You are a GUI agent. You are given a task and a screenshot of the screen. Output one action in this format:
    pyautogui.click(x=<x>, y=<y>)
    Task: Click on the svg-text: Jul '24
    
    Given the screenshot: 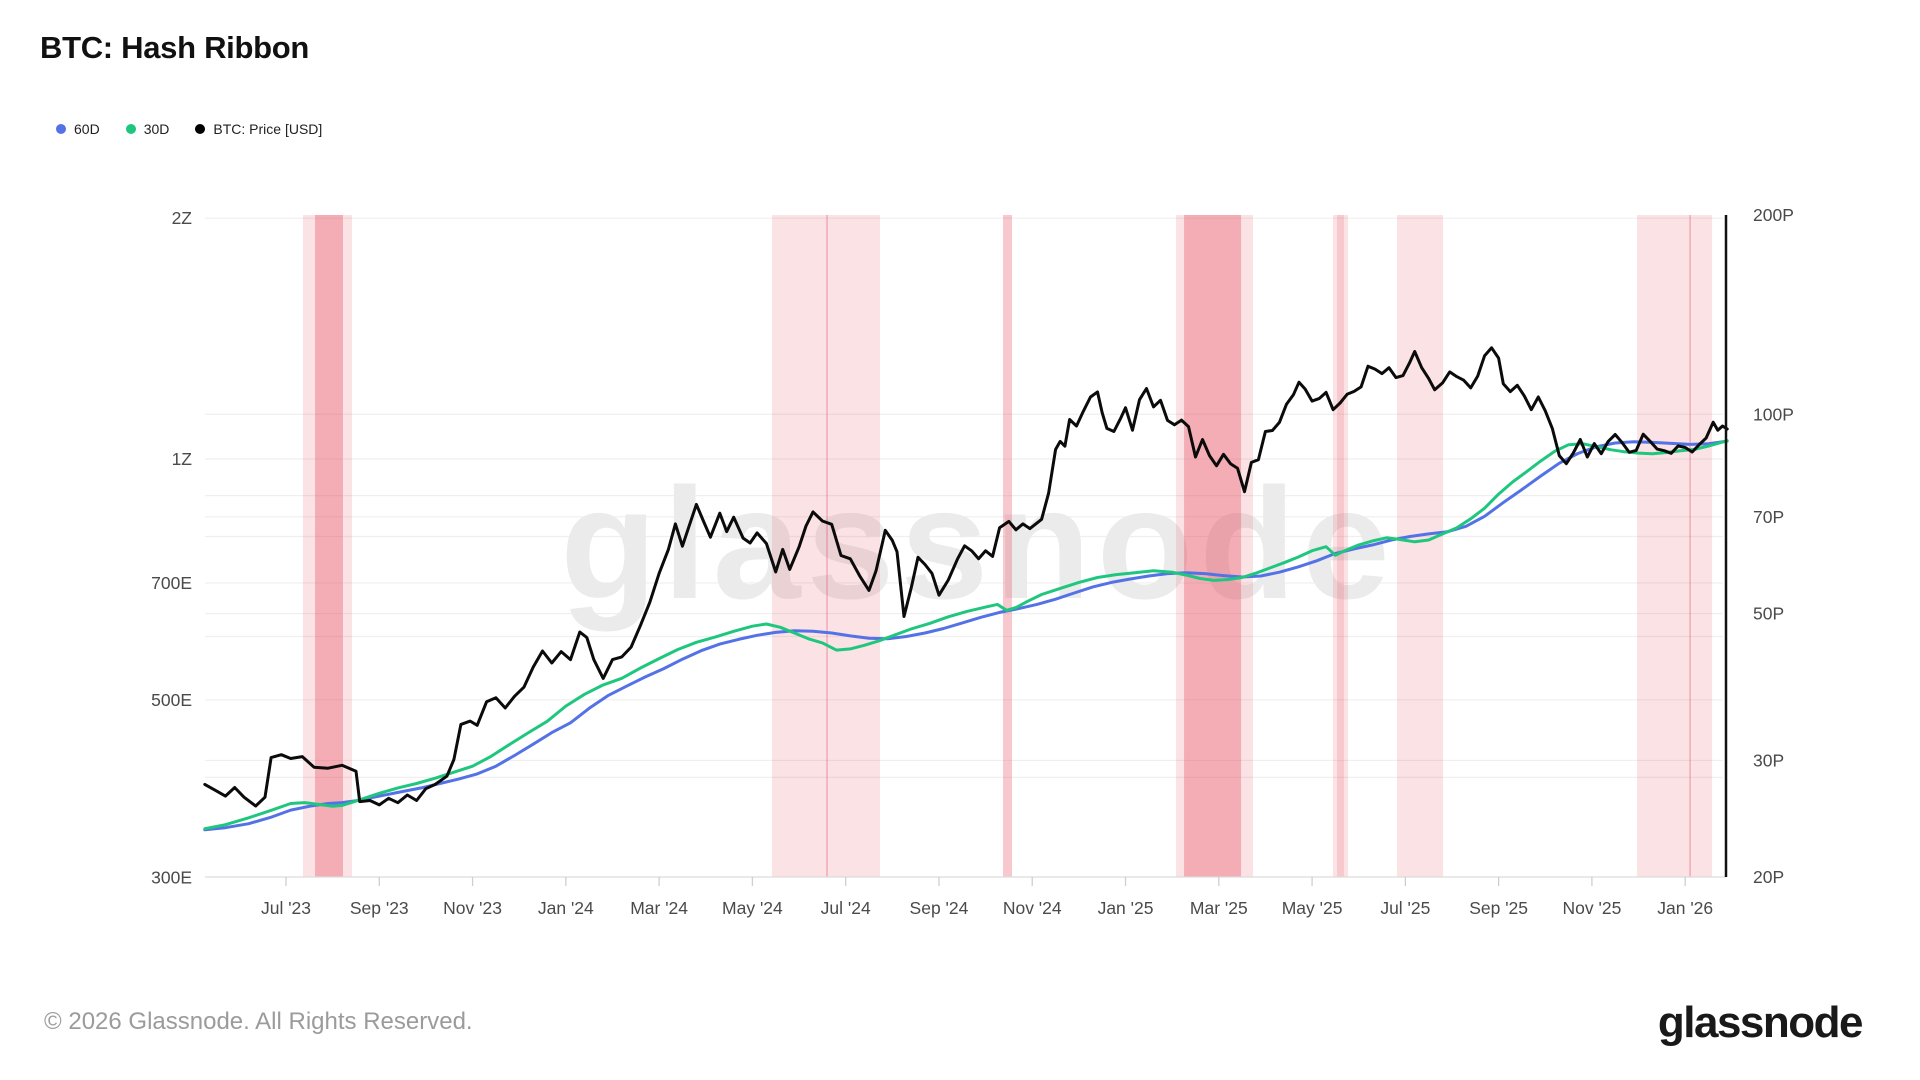 What is the action you would take?
    pyautogui.click(x=846, y=908)
    